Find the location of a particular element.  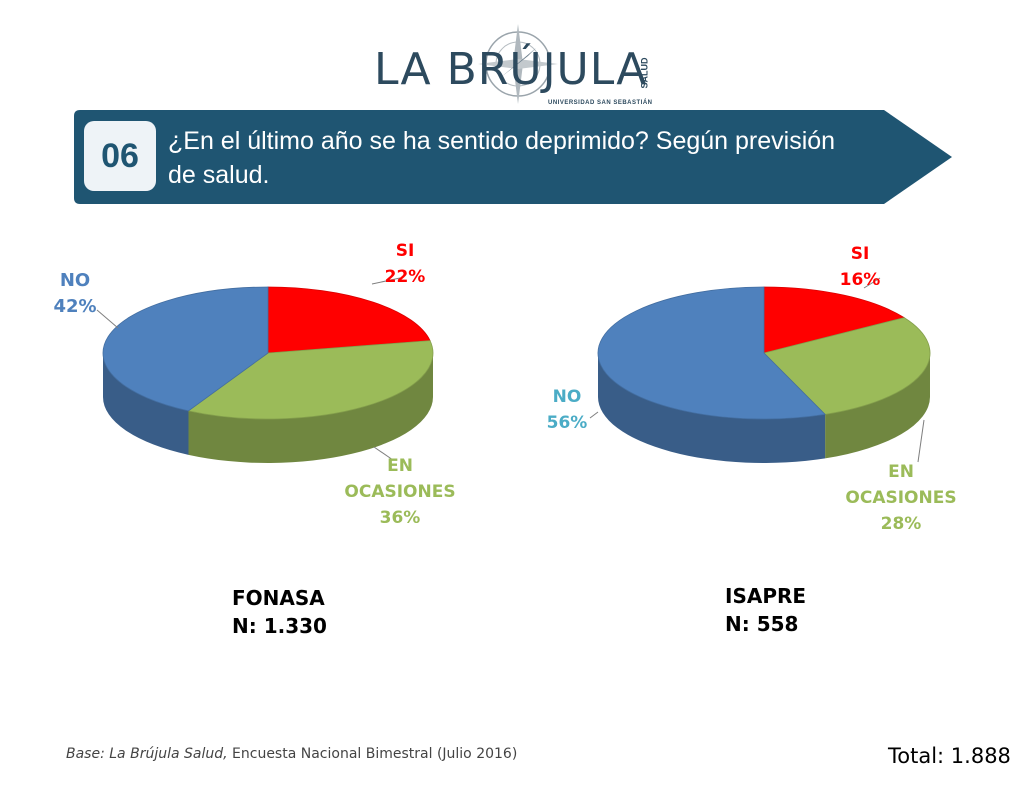

fonasa-en-label: EN OCASIONES 36% is located at coordinates (400, 492).